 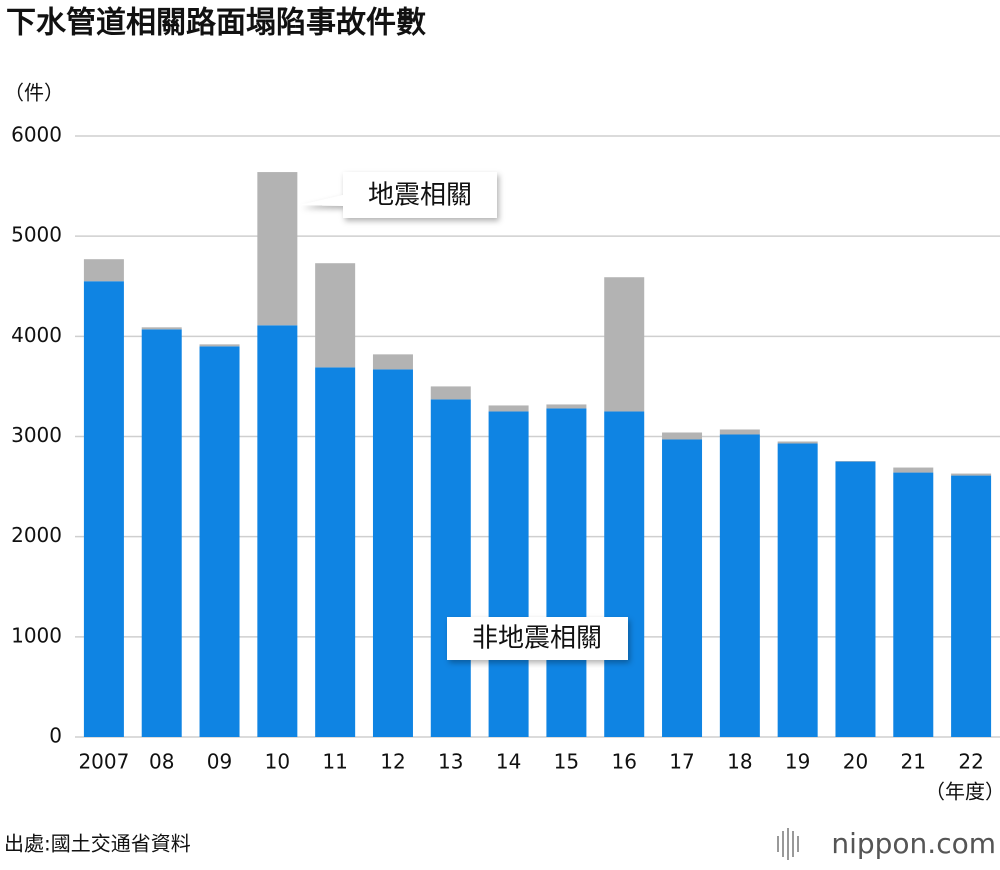 What do you see at coordinates (450, 762) in the screenshot?
I see `x-tick-label: 13` at bounding box center [450, 762].